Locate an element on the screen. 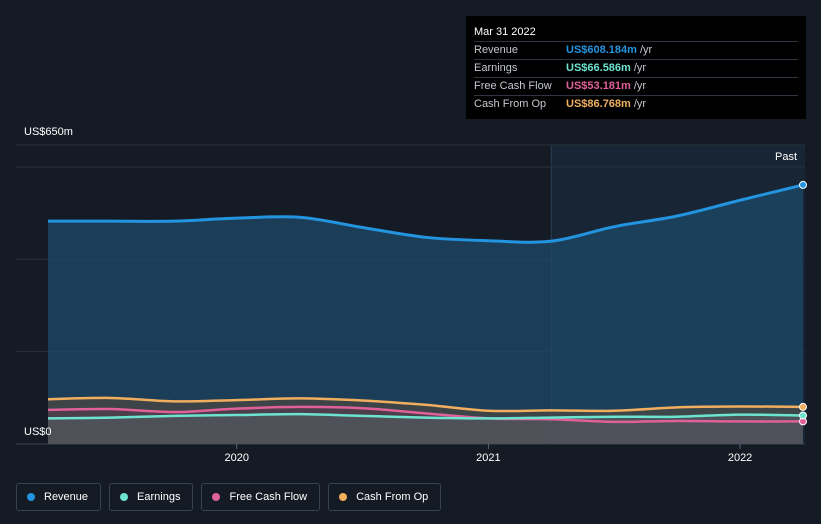  revenue-line is located at coordinates (426, 213).